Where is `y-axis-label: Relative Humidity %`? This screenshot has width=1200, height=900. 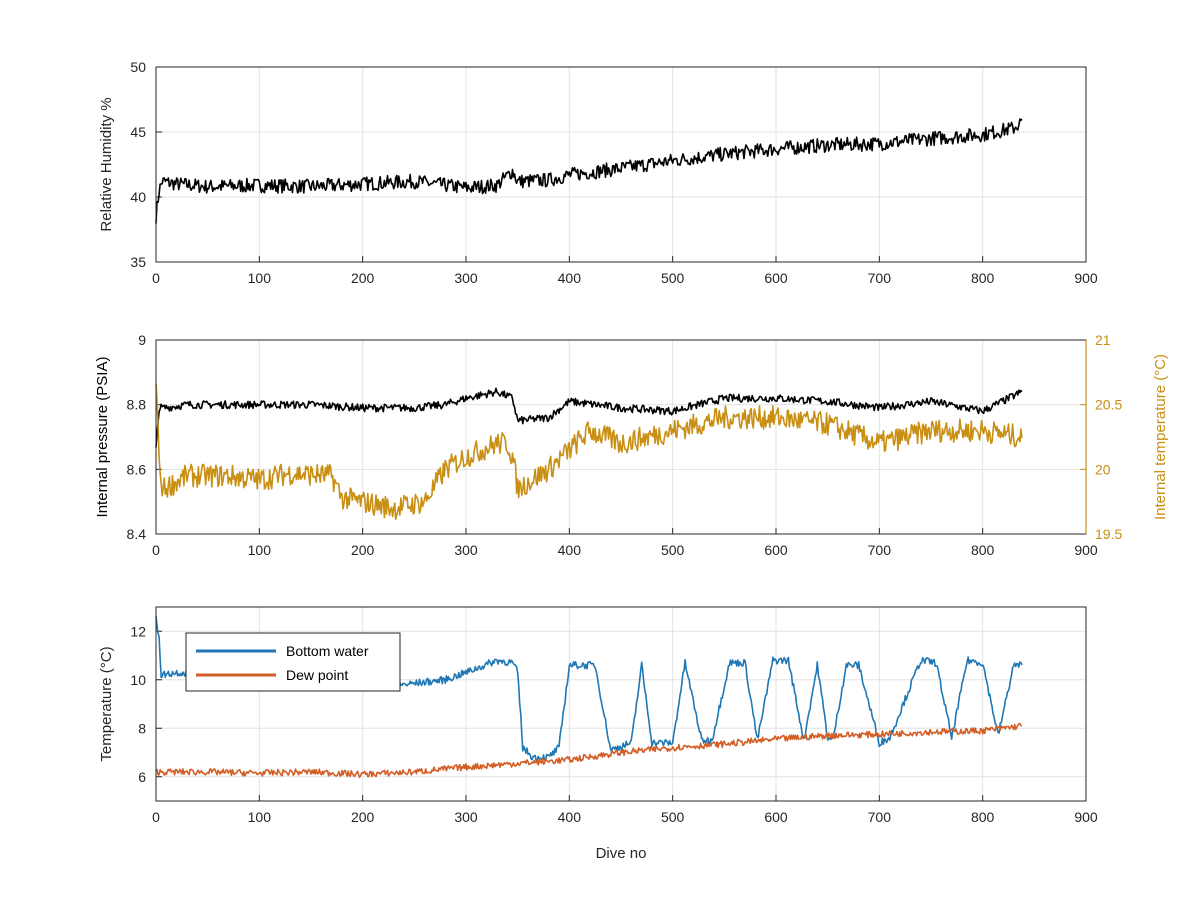 y-axis-label: Relative Humidity % is located at coordinates (106, 164).